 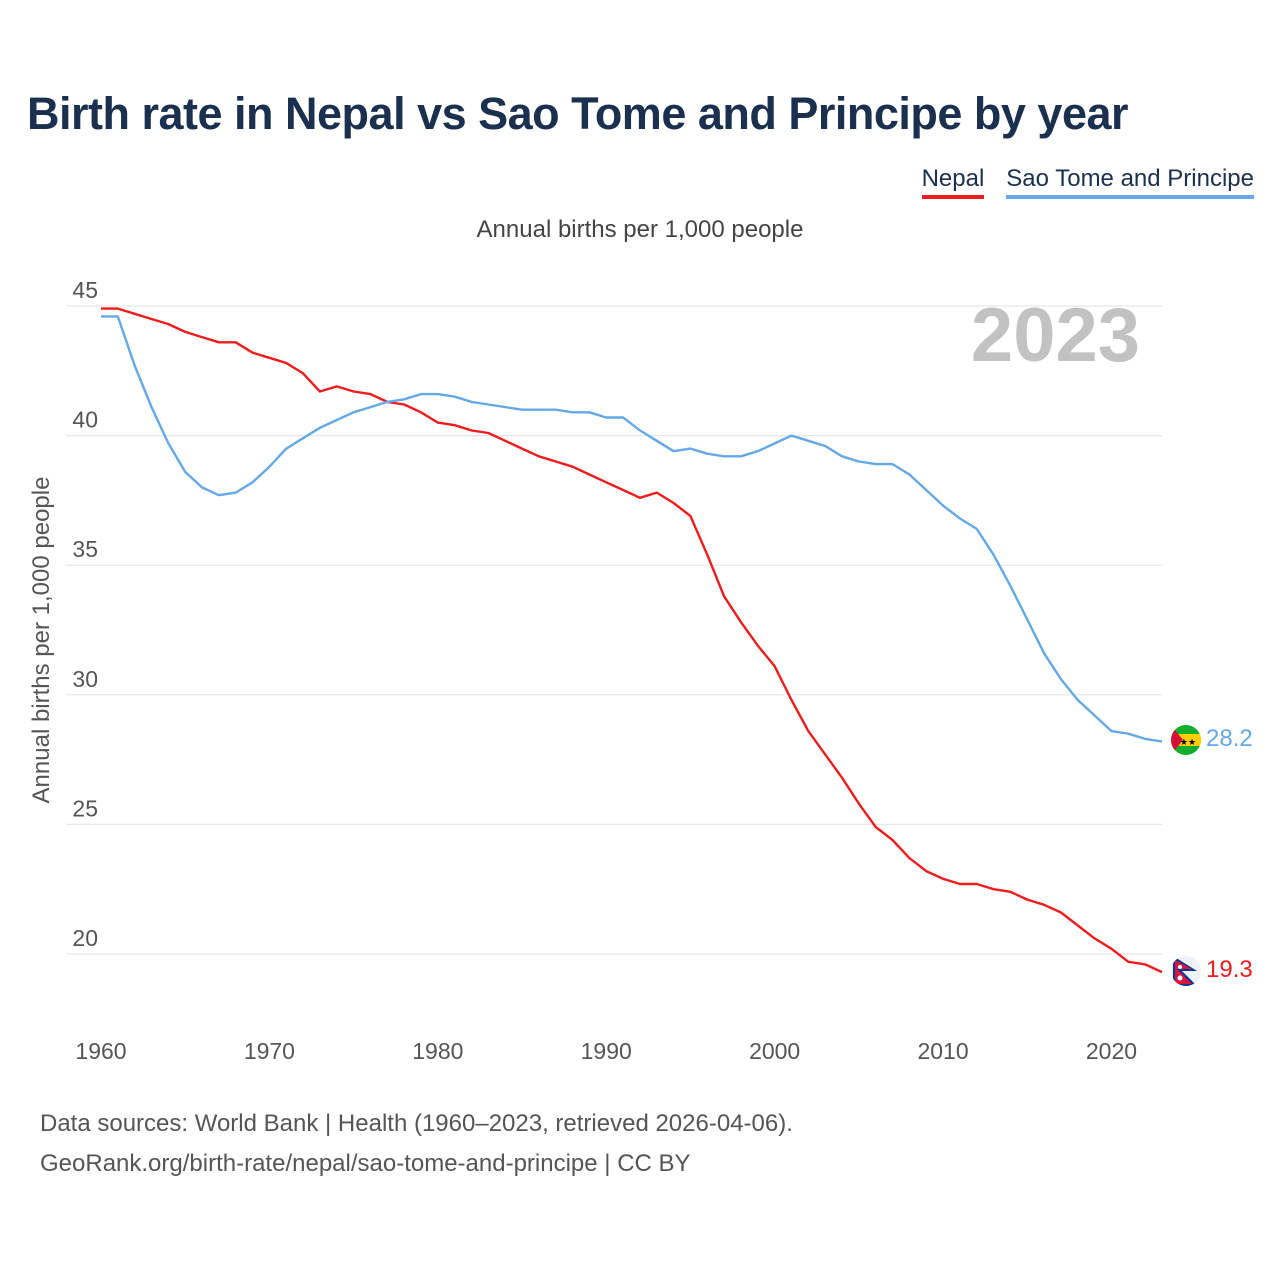 What do you see at coordinates (85, 290) in the screenshot?
I see `y-tick-label: 45` at bounding box center [85, 290].